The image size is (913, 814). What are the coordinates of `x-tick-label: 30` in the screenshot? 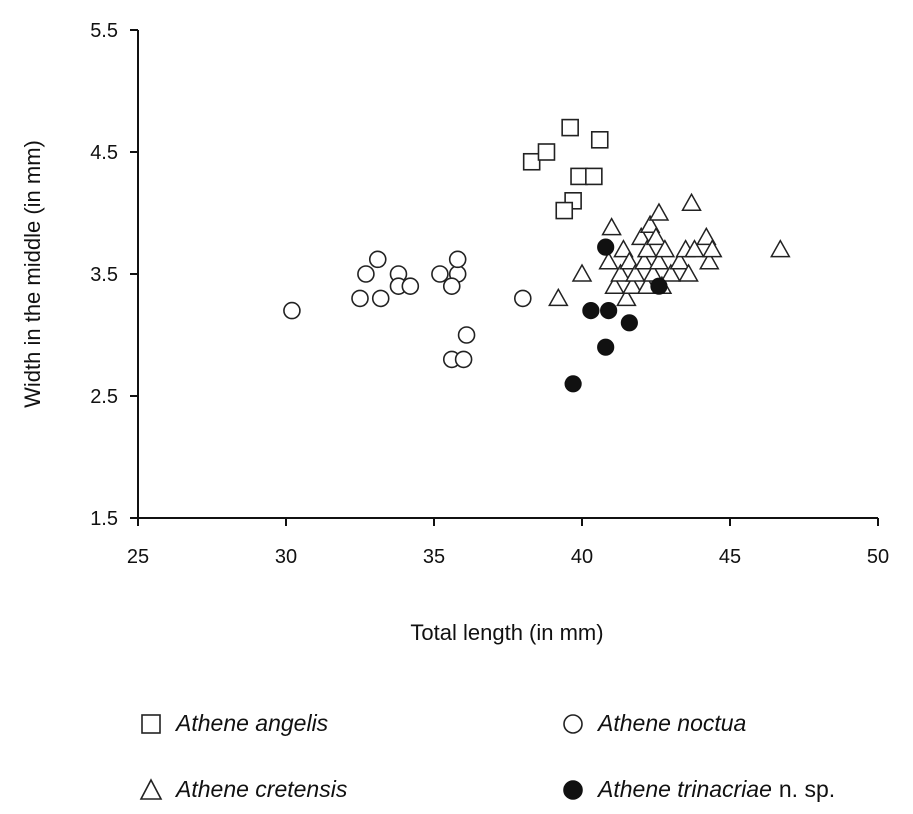 It's located at (286, 557).